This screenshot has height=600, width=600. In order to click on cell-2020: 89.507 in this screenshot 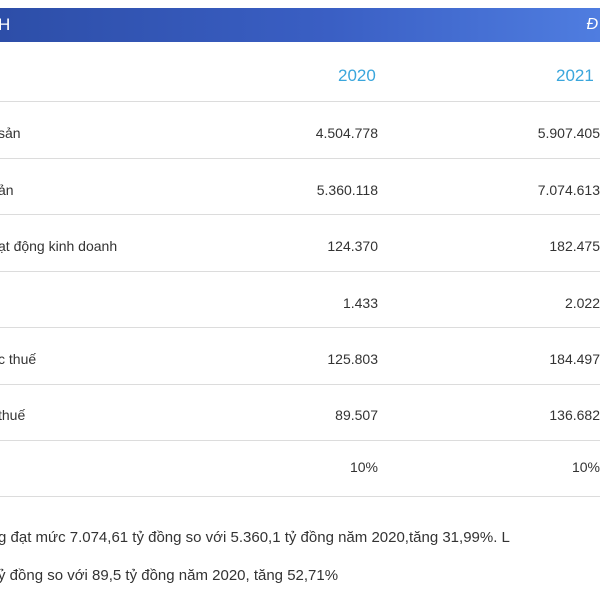, I will do `click(356, 415)`.